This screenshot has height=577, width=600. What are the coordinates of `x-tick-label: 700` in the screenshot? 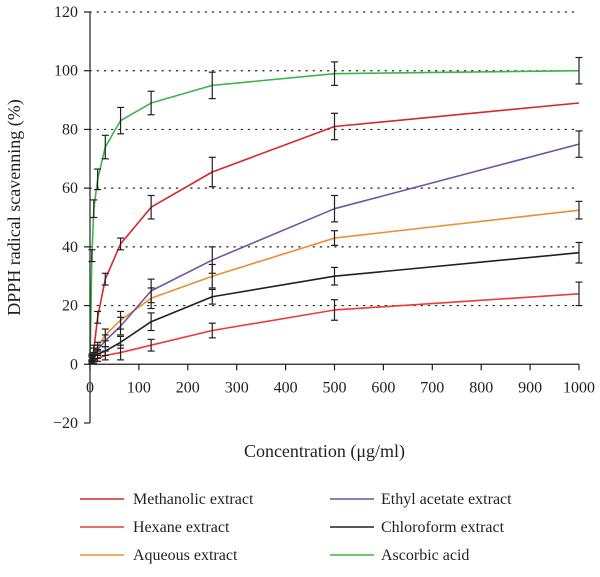 It's located at (432, 387).